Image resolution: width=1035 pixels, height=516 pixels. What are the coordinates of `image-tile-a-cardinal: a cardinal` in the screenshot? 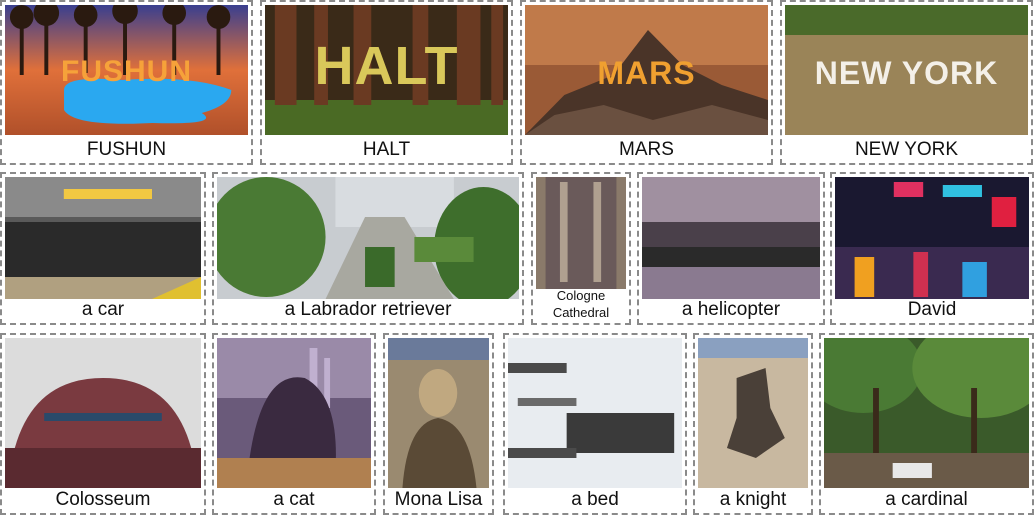 It's located at (926, 424).